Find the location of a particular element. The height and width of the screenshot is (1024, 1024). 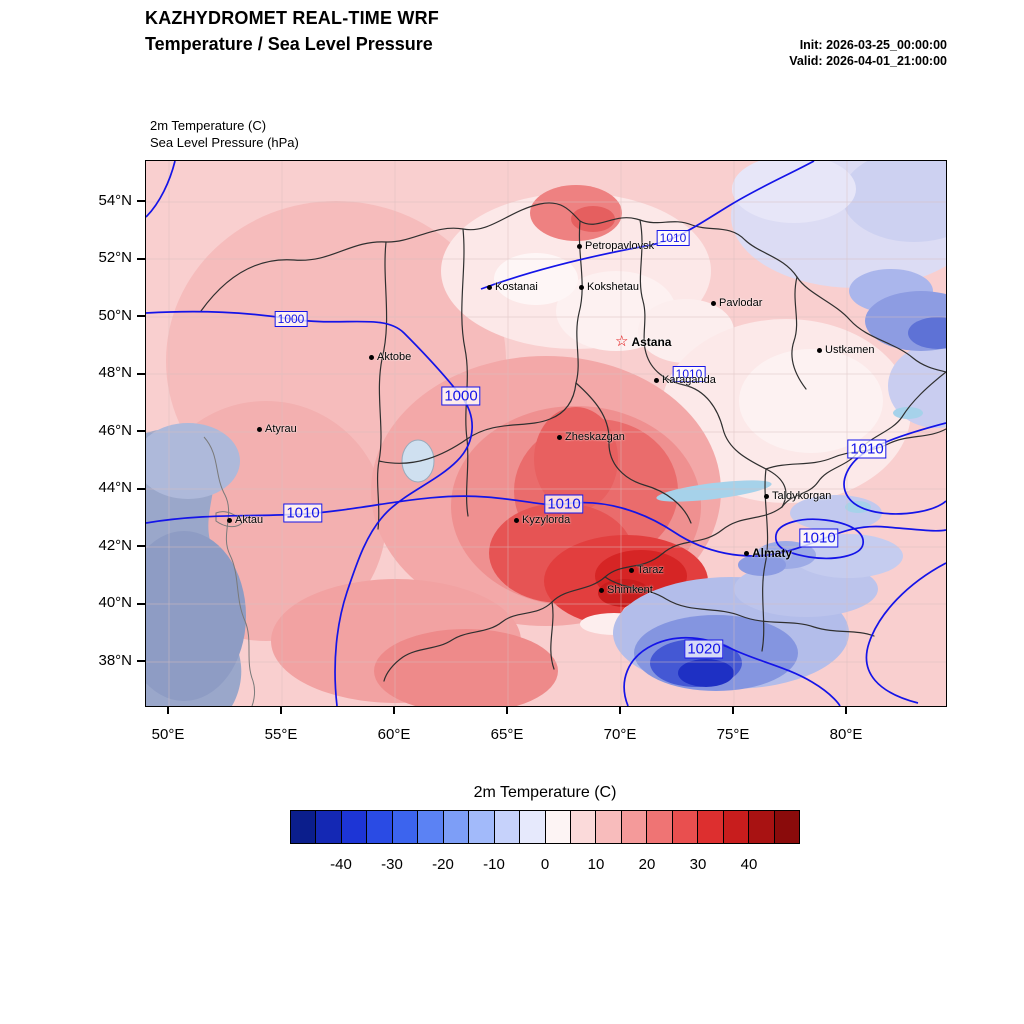

init-time: Init: 2026-03-25_00:00:00 is located at coordinates (873, 45).